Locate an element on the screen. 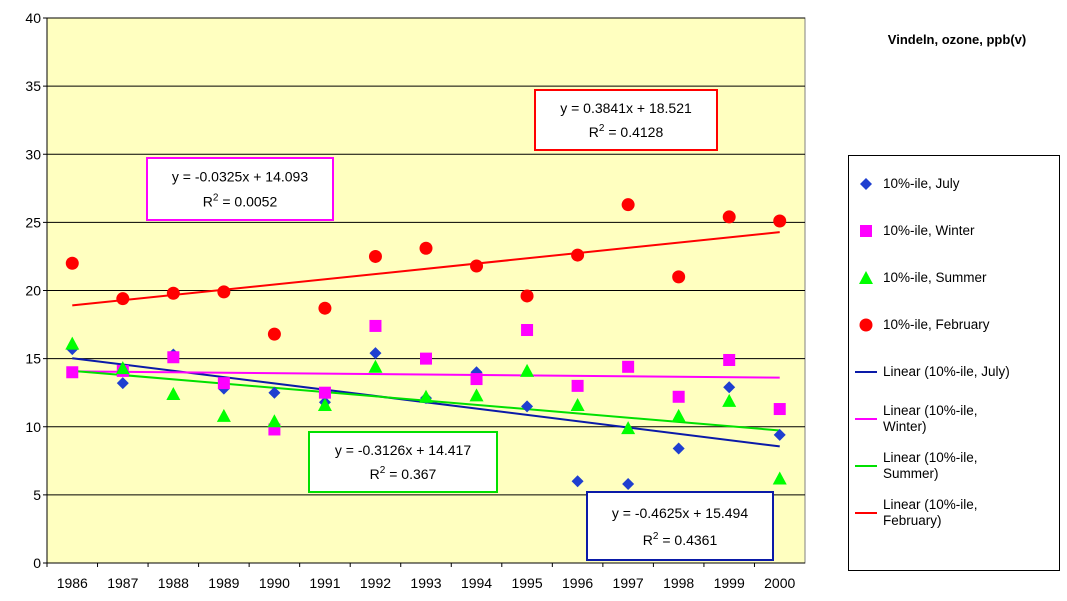  x-tick-label: 1995 is located at coordinates (526, 583).